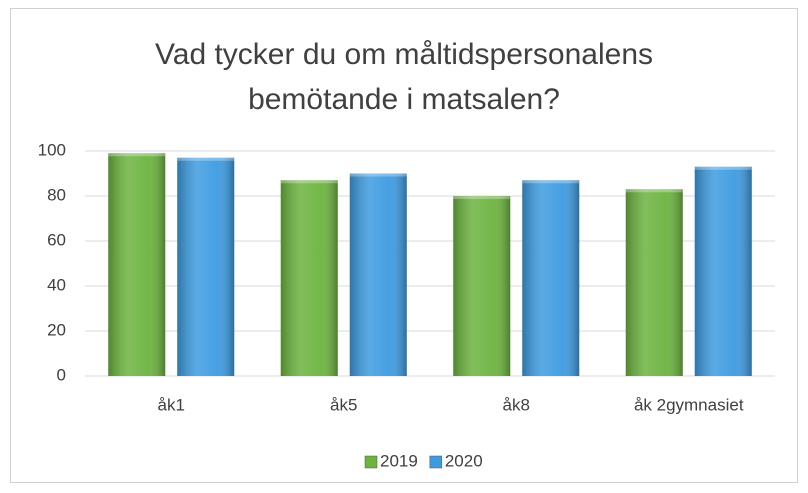 This screenshot has width=808, height=493. What do you see at coordinates (56, 284) in the screenshot?
I see `y-tick-label: 40` at bounding box center [56, 284].